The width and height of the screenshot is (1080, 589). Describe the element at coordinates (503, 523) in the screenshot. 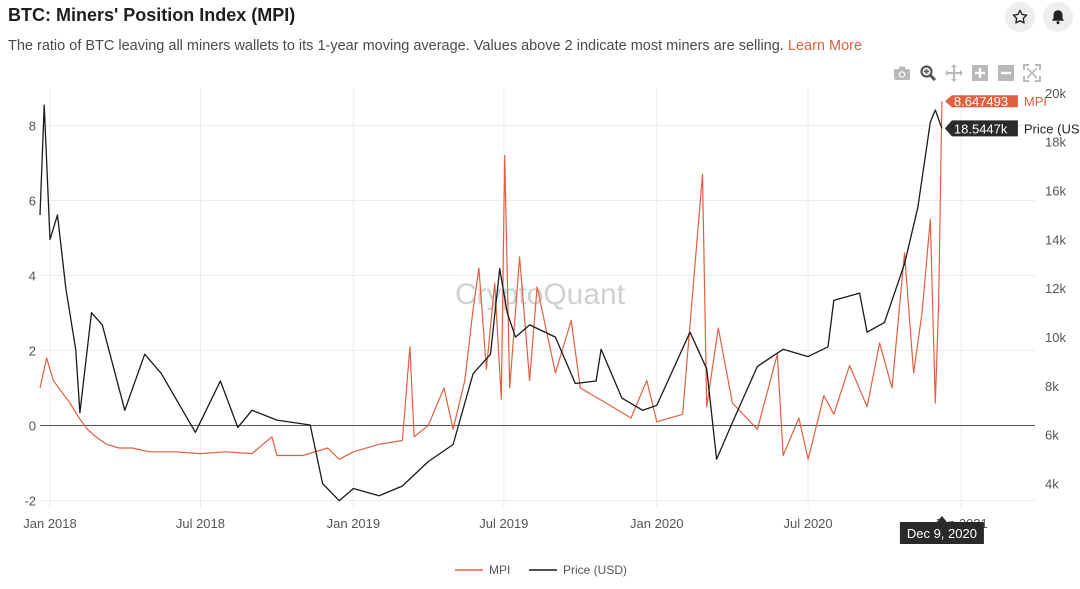

I see `x-tick-label: Jul 2019` at that location.